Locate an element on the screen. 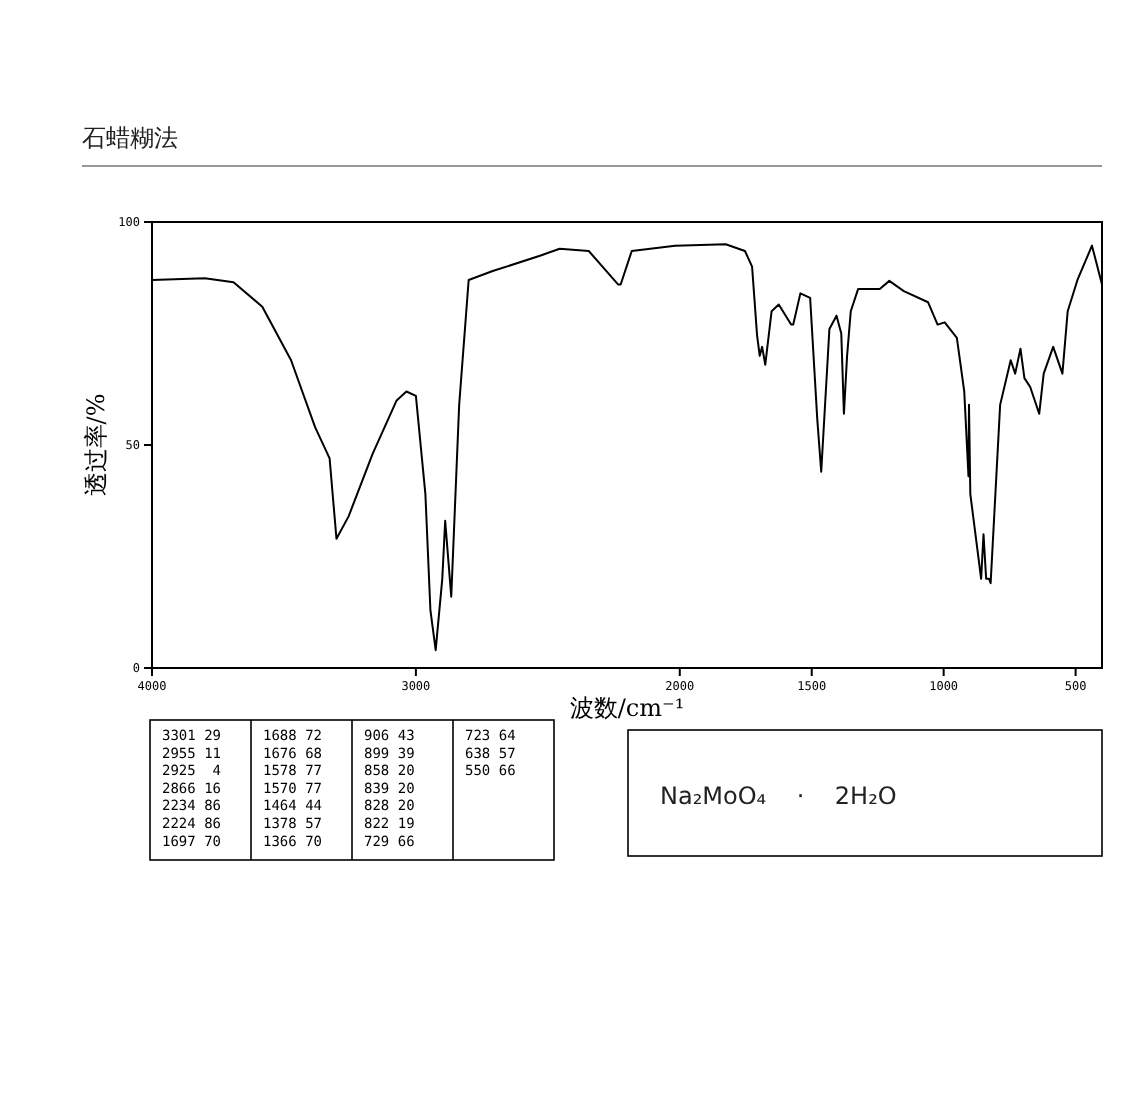  text: Na₂MoO₄ · 2H₂O is located at coordinates (778, 796).